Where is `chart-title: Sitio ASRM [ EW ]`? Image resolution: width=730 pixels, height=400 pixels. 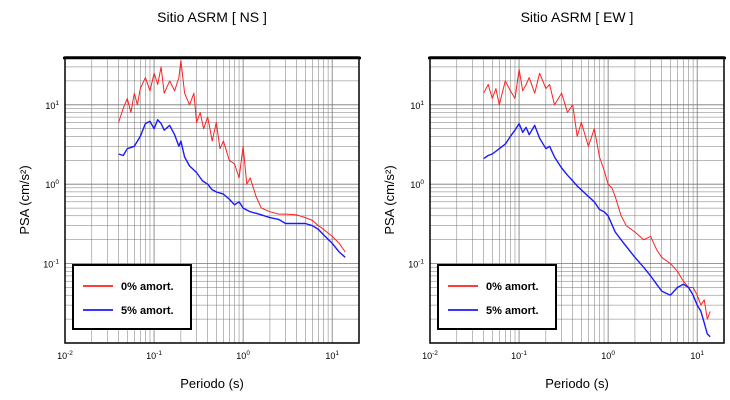
chart-title: Sitio ASRM [ EW ] is located at coordinates (577, 17).